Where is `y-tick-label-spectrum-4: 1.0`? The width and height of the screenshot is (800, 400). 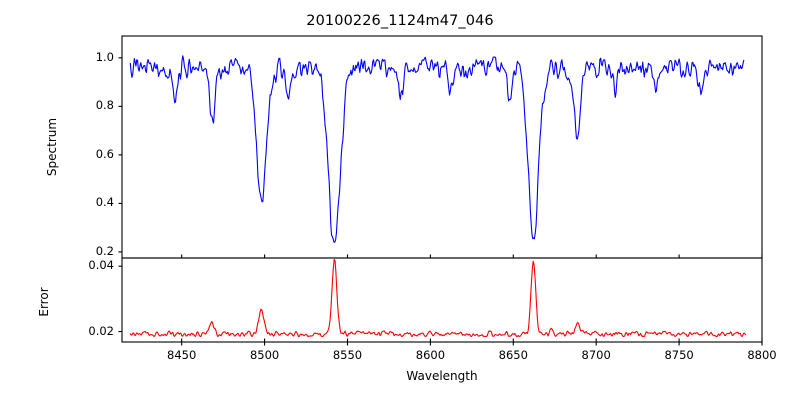 y-tick-label-spectrum-4: 1.0 is located at coordinates (104, 56).